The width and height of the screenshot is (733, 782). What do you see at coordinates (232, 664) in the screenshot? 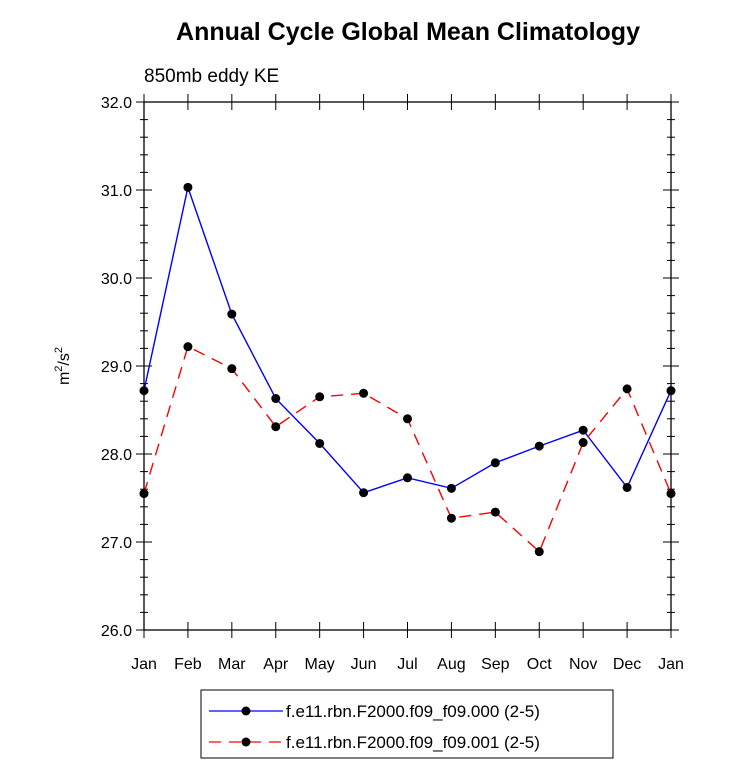
I see `x-tick-label: Mar` at bounding box center [232, 664].